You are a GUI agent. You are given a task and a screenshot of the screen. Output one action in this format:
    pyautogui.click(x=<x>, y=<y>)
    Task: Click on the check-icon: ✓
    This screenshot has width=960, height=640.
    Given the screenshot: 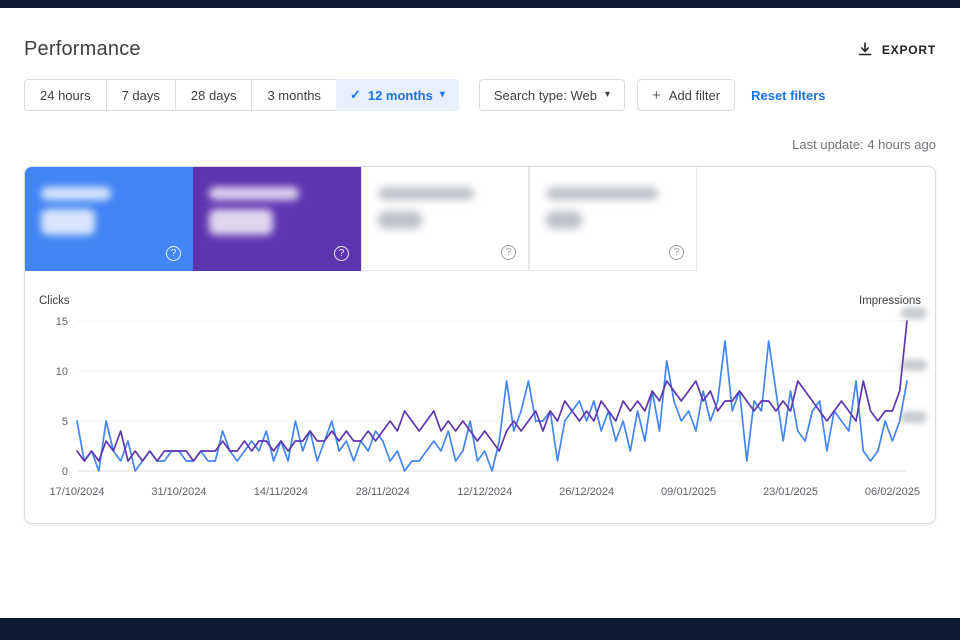 What is the action you would take?
    pyautogui.click(x=355, y=94)
    